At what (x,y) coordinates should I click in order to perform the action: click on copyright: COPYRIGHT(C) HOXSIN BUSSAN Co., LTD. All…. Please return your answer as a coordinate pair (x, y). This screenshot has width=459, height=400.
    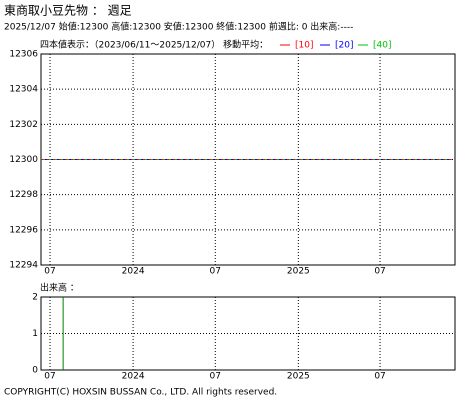
    Looking at the image, I should click on (140, 393).